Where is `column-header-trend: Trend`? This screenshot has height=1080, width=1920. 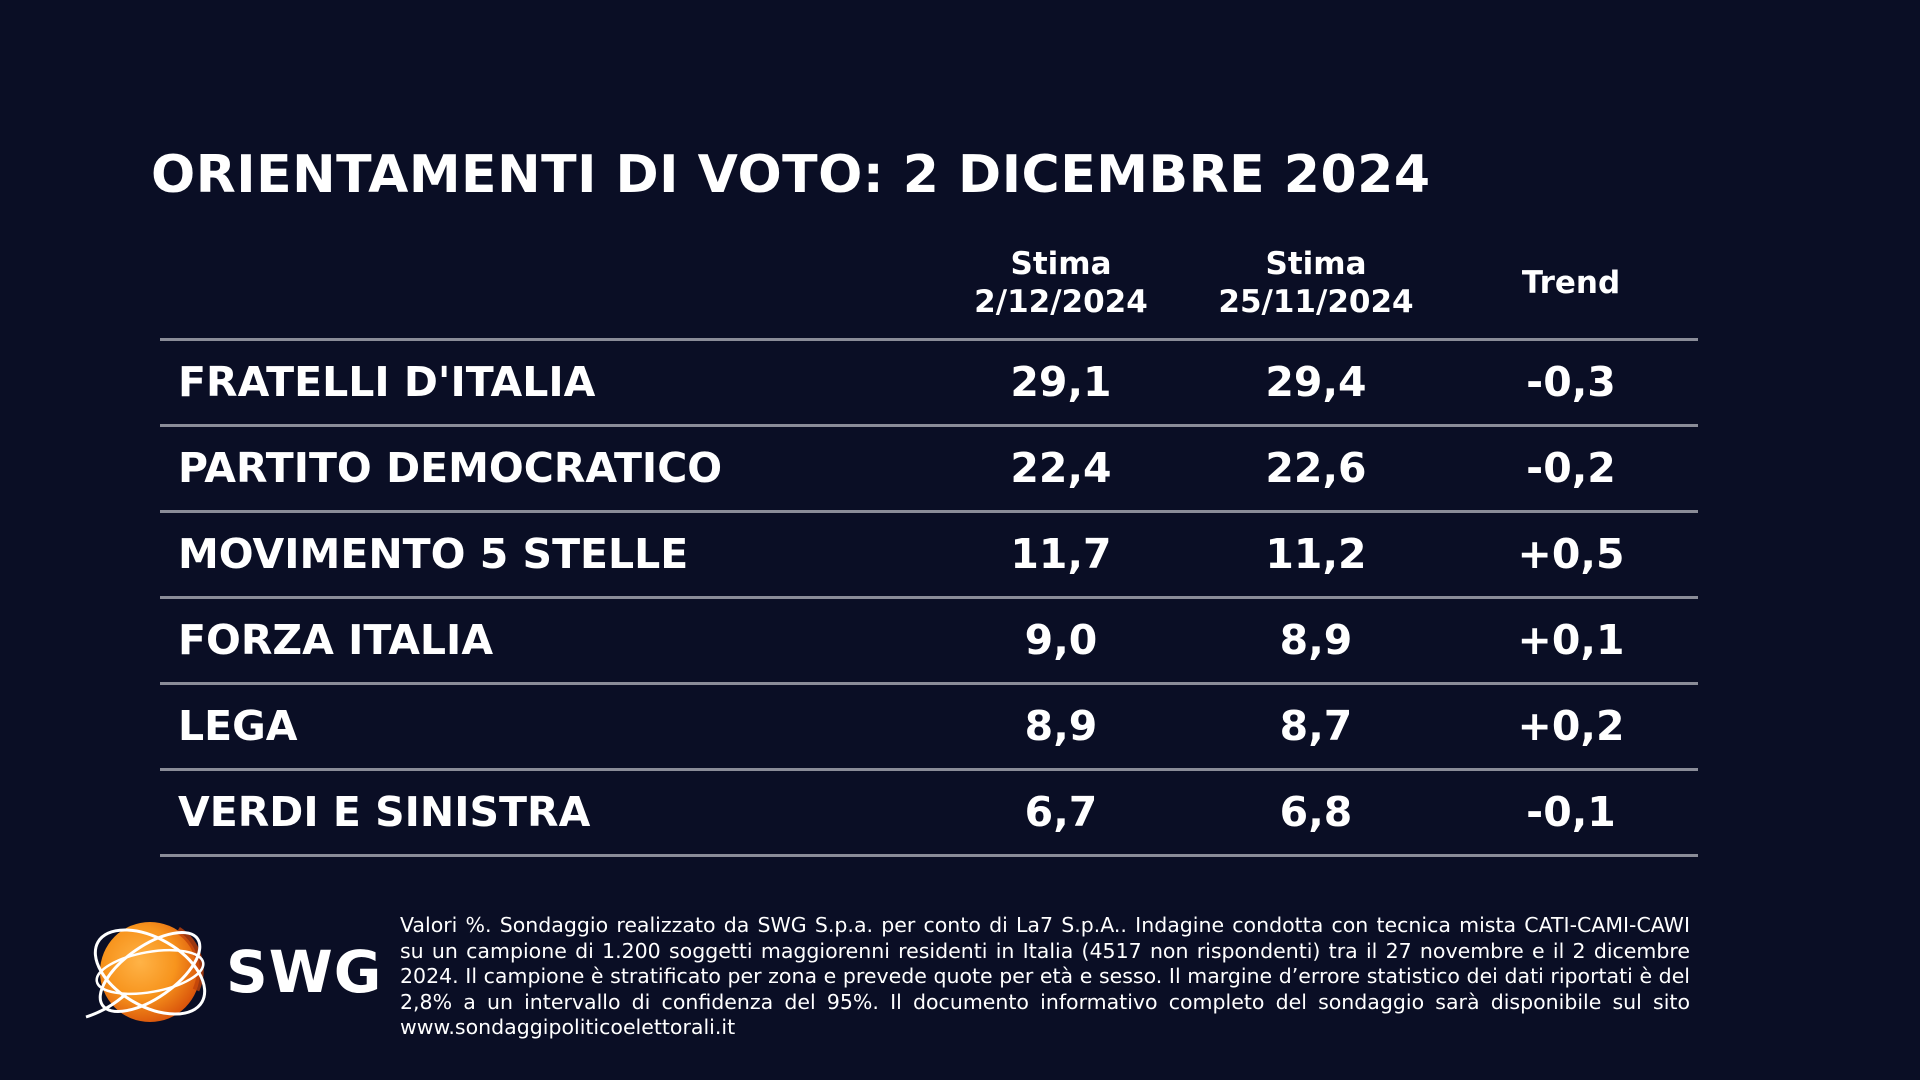
column-header-trend: Trend is located at coordinates (1571, 283).